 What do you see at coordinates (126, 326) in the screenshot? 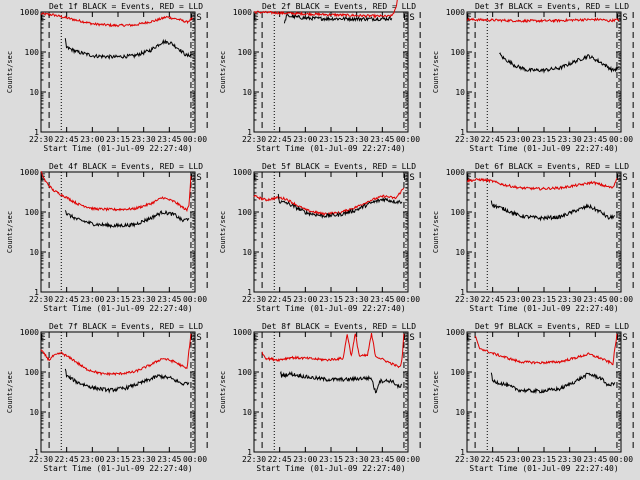
I see `panel-title: Det 7f BLACK = Events, RED = LLD` at bounding box center [126, 326].